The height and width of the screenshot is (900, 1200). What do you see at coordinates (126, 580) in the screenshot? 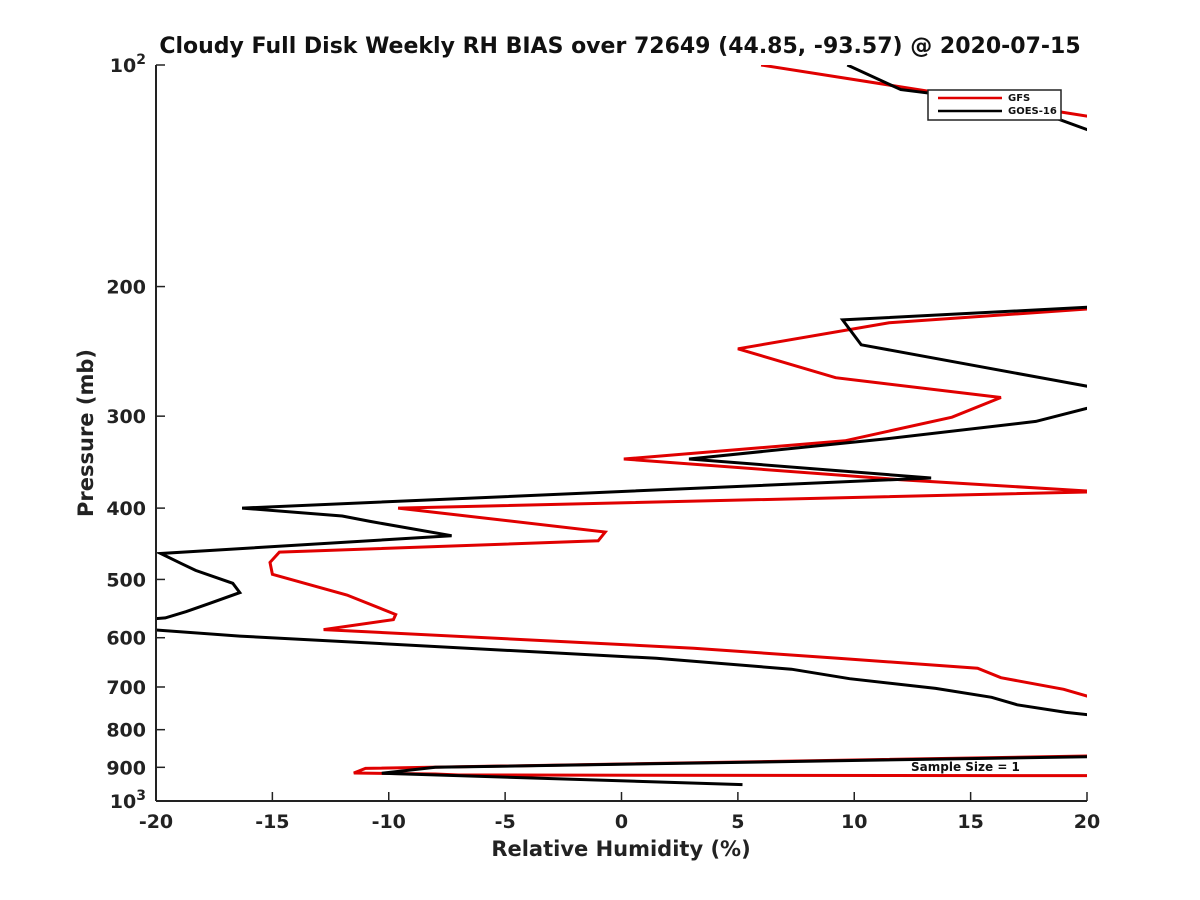
I see `y-tick-label: 500` at bounding box center [126, 580].